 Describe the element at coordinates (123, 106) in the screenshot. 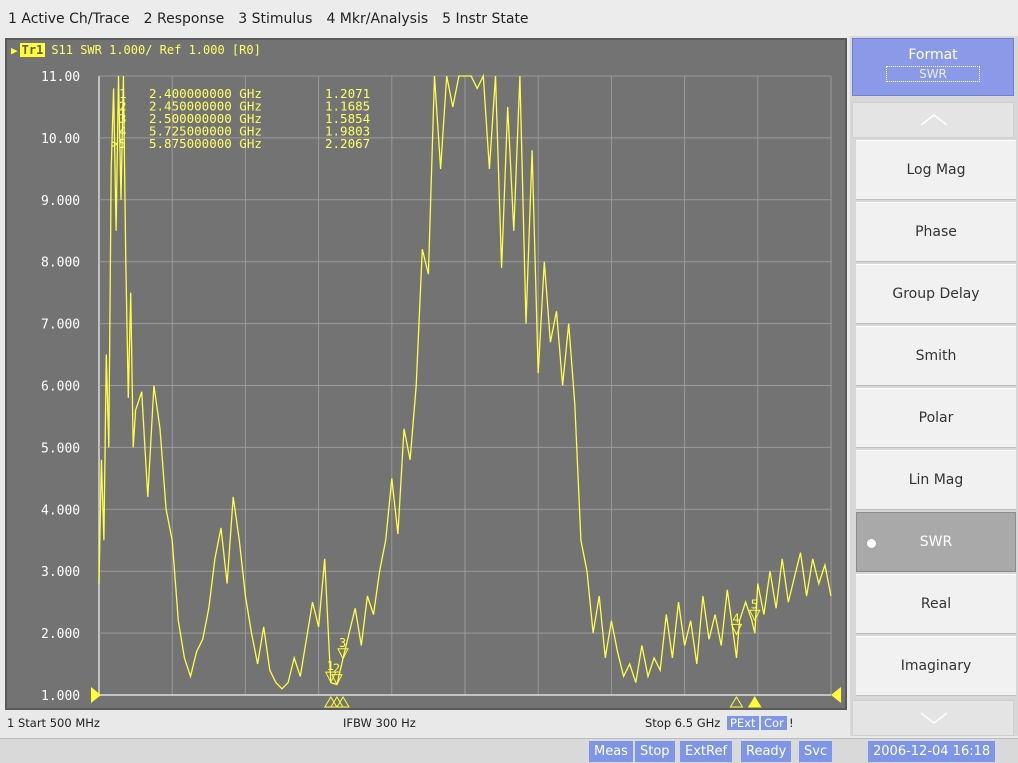

I see `marker-table-number: 2` at that location.